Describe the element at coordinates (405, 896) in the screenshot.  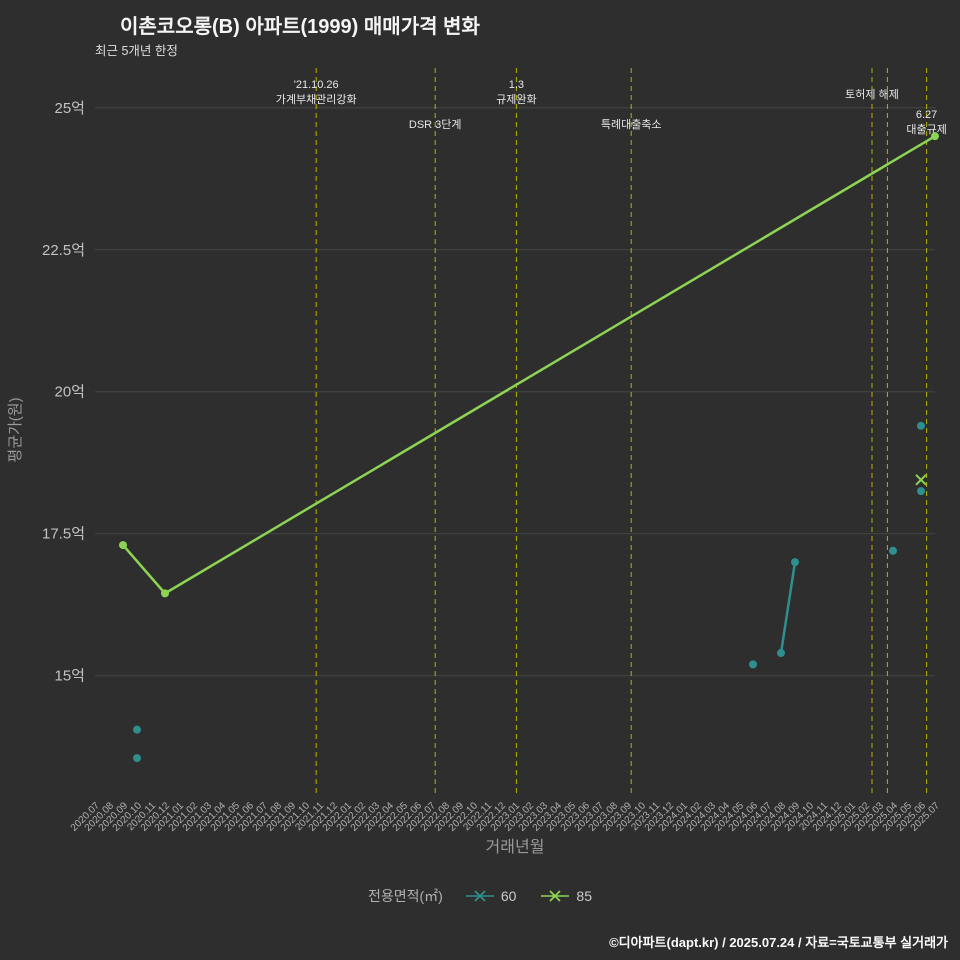
I see `legend-title: 전용면적(㎡)` at that location.